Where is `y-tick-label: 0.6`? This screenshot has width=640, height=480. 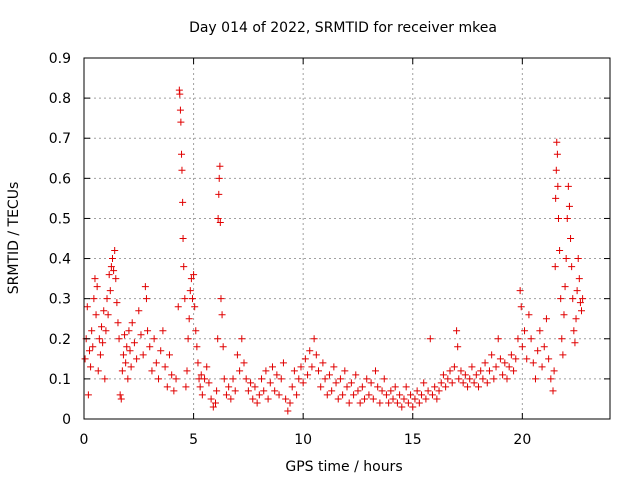 y-tick-label: 0.6 is located at coordinates (60, 179).